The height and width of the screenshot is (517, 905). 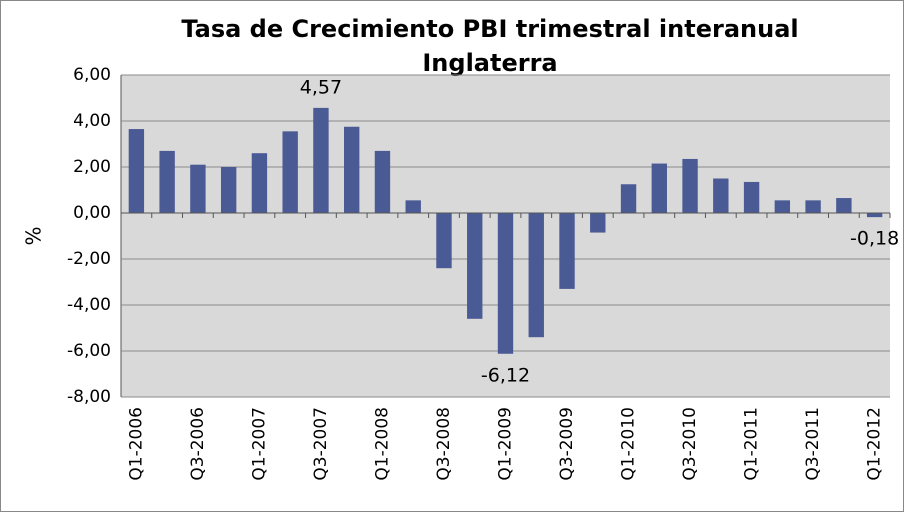 I want to click on x-tick-label: Q1-2012, so click(x=875, y=444).